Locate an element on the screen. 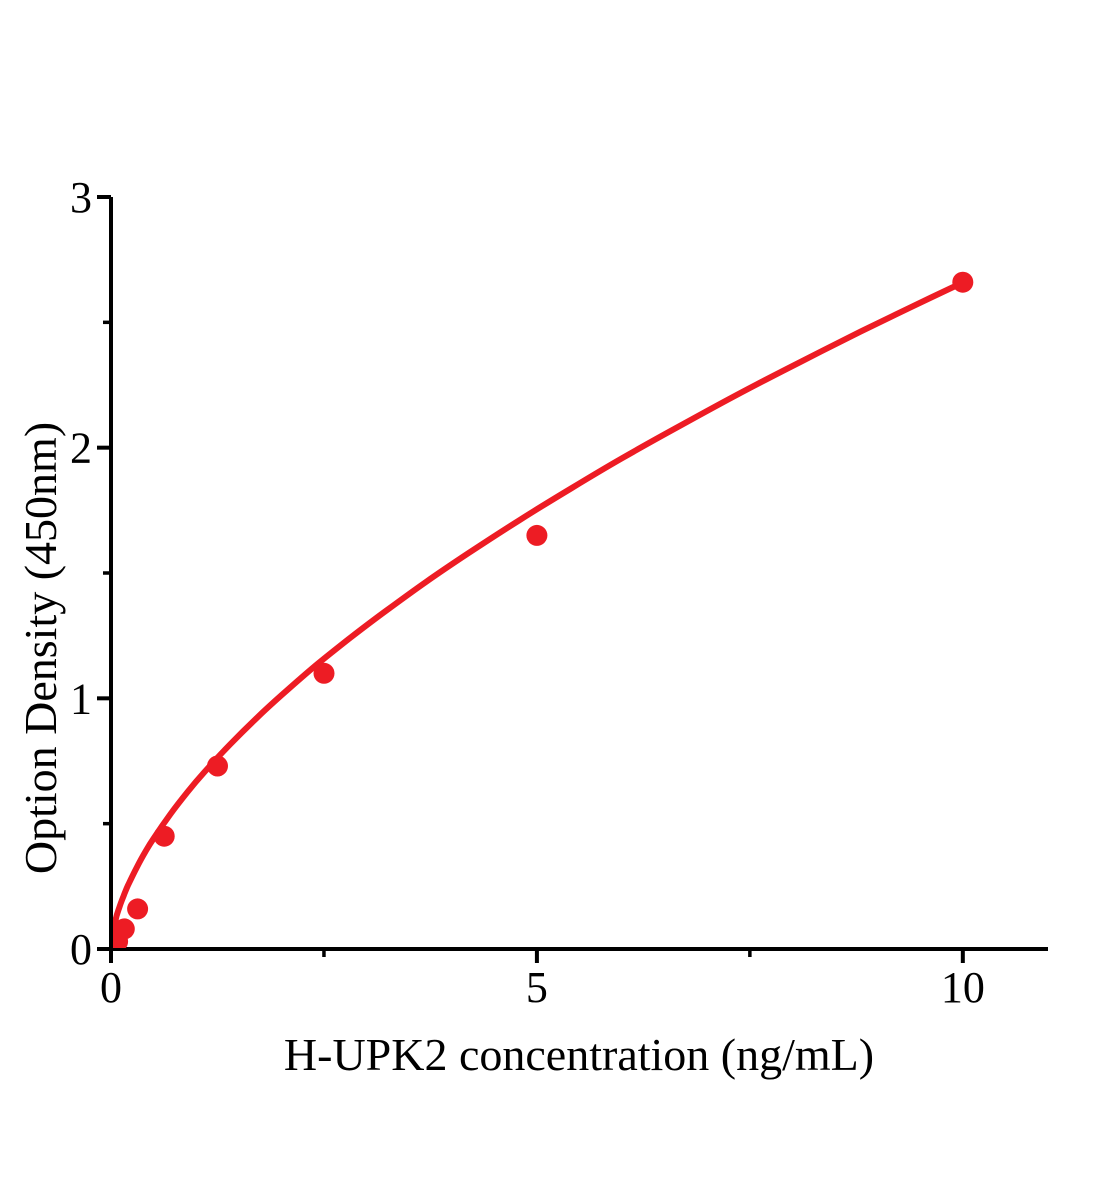 The image size is (1104, 1200). x-tick-label: 0 is located at coordinates (111, 987).